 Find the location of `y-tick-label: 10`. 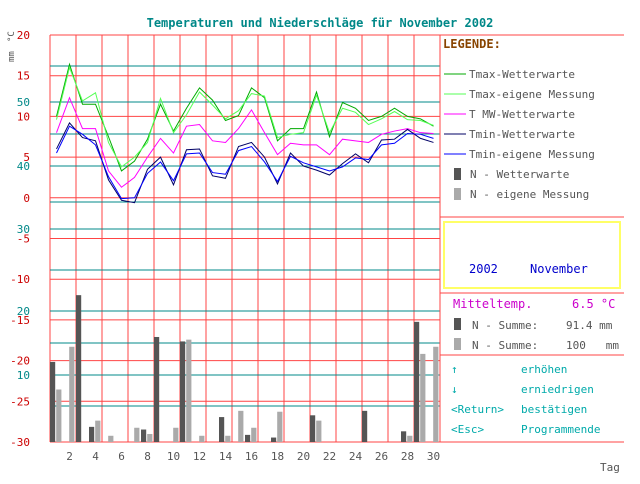

y-tick-label: 10 is located at coordinates (23, 116).